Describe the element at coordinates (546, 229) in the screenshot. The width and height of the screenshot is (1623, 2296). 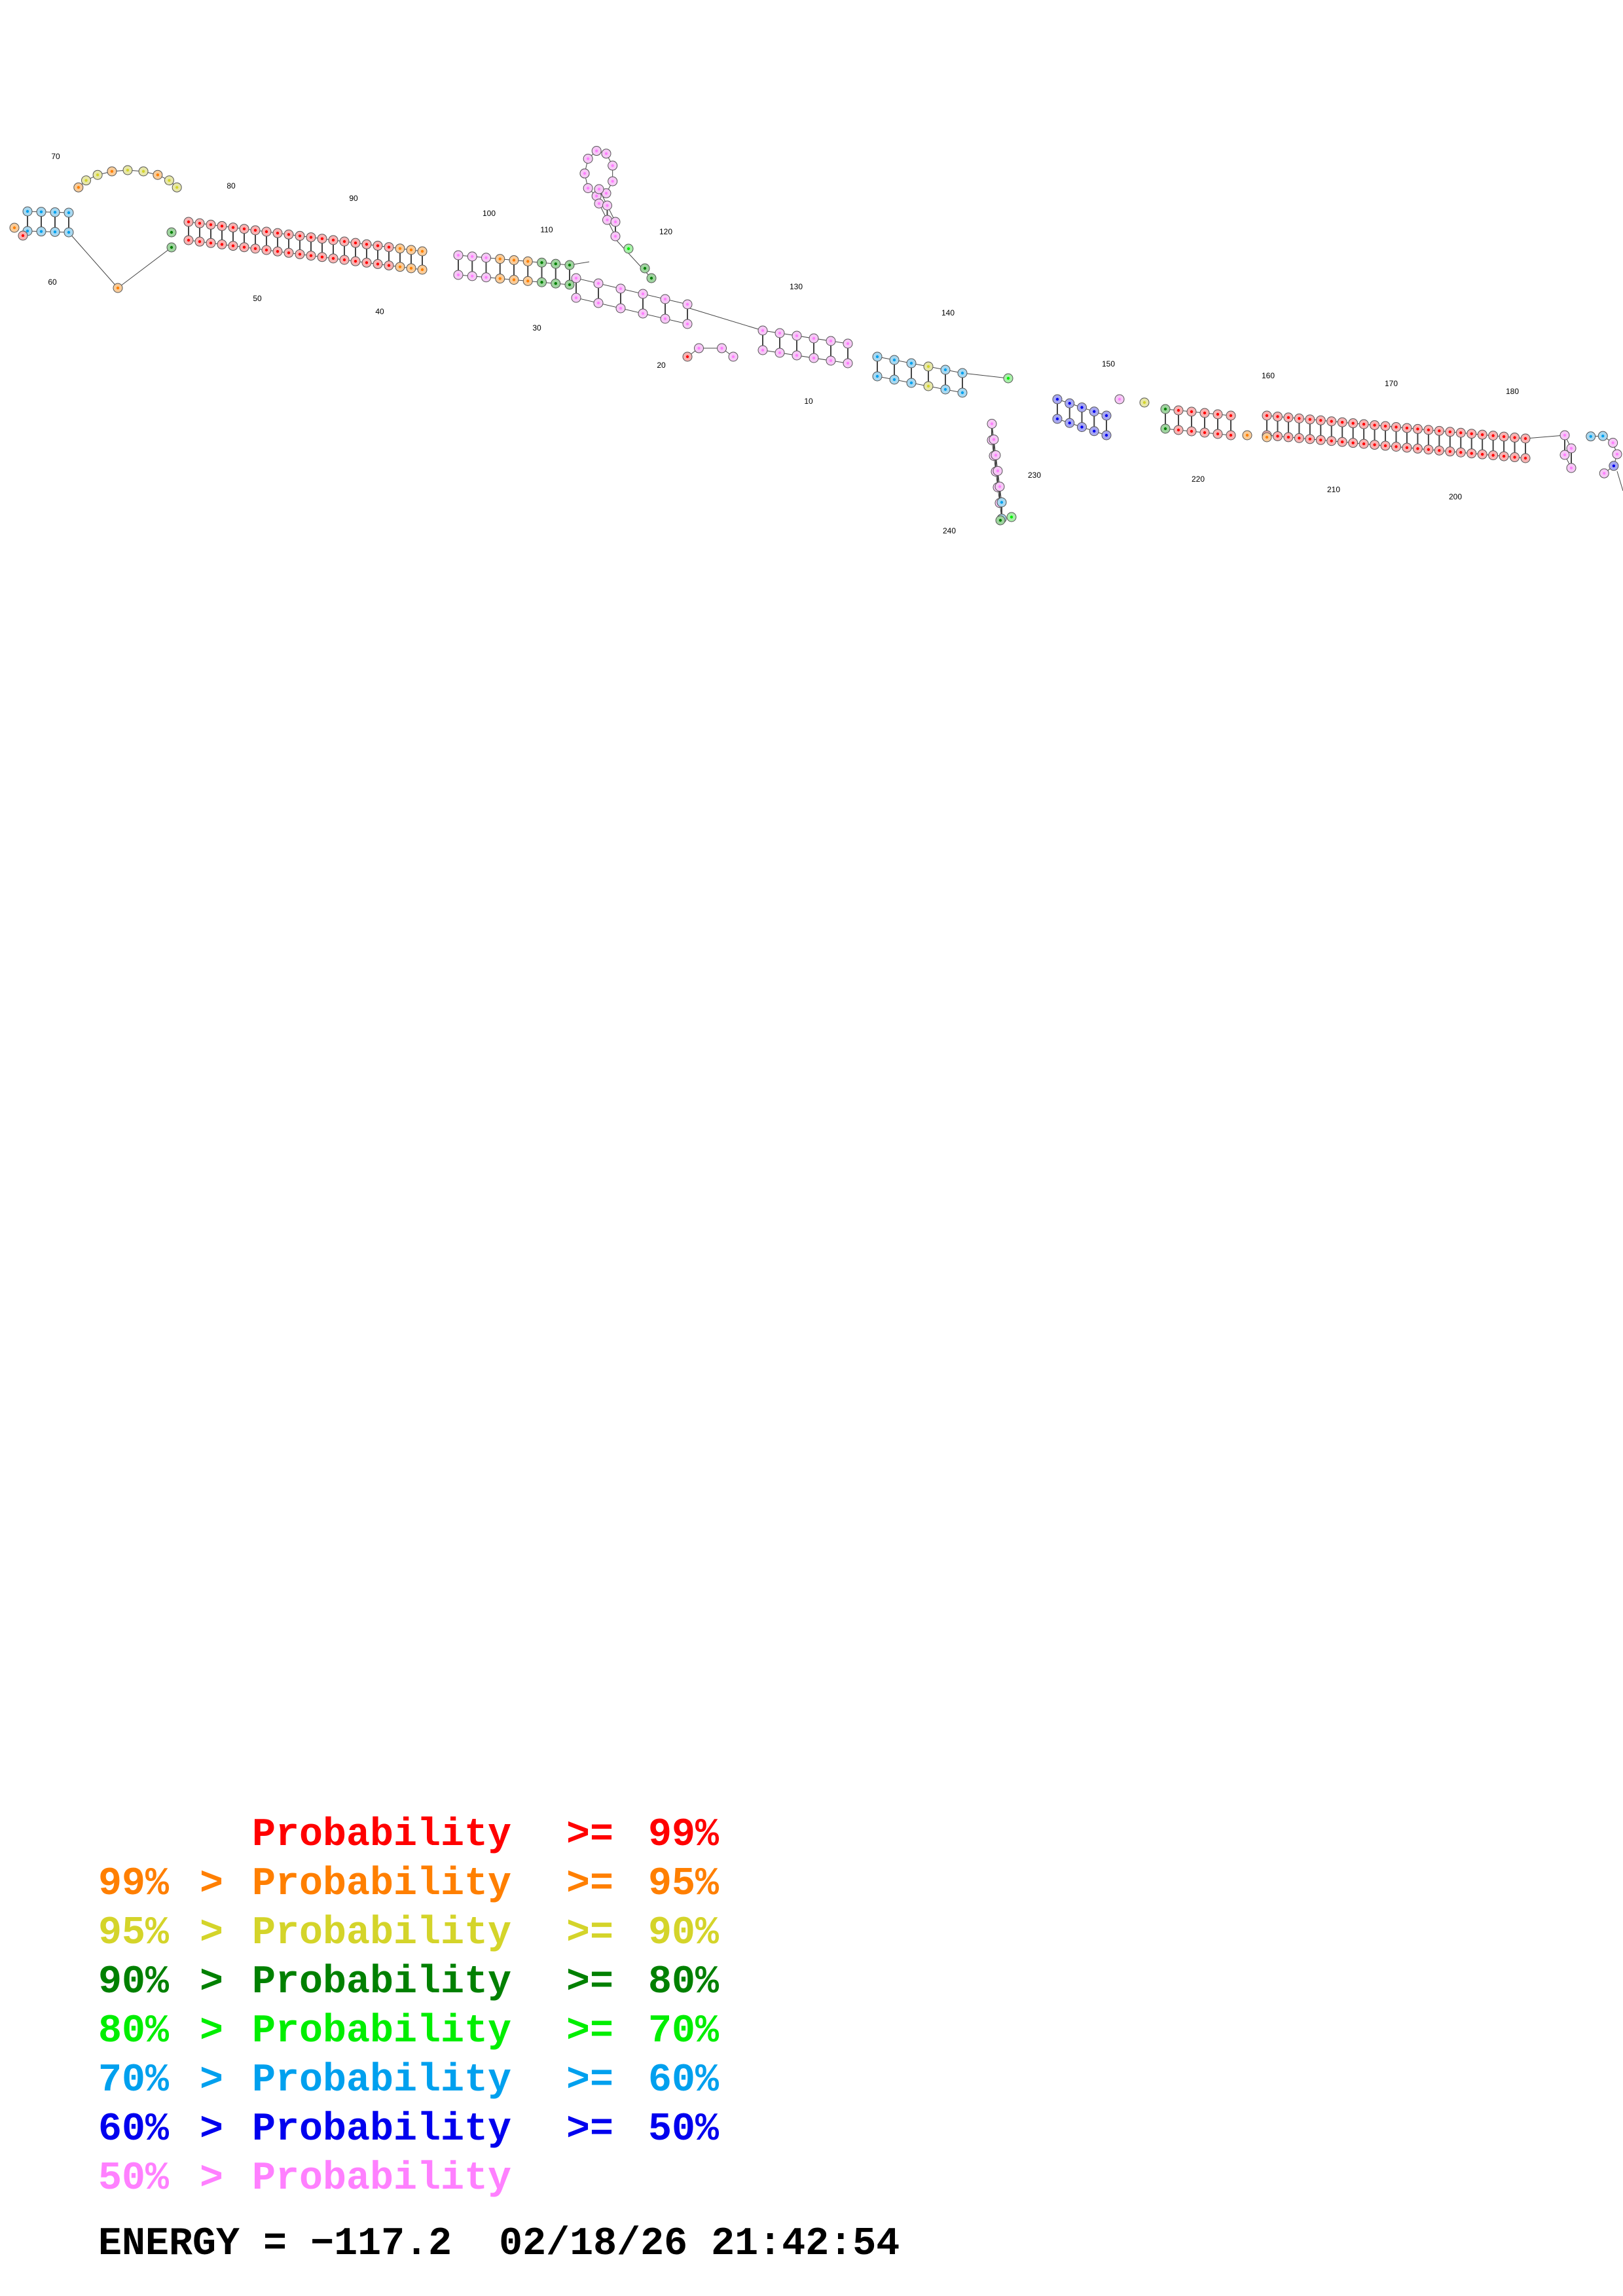
I see `position-label: 110` at that location.